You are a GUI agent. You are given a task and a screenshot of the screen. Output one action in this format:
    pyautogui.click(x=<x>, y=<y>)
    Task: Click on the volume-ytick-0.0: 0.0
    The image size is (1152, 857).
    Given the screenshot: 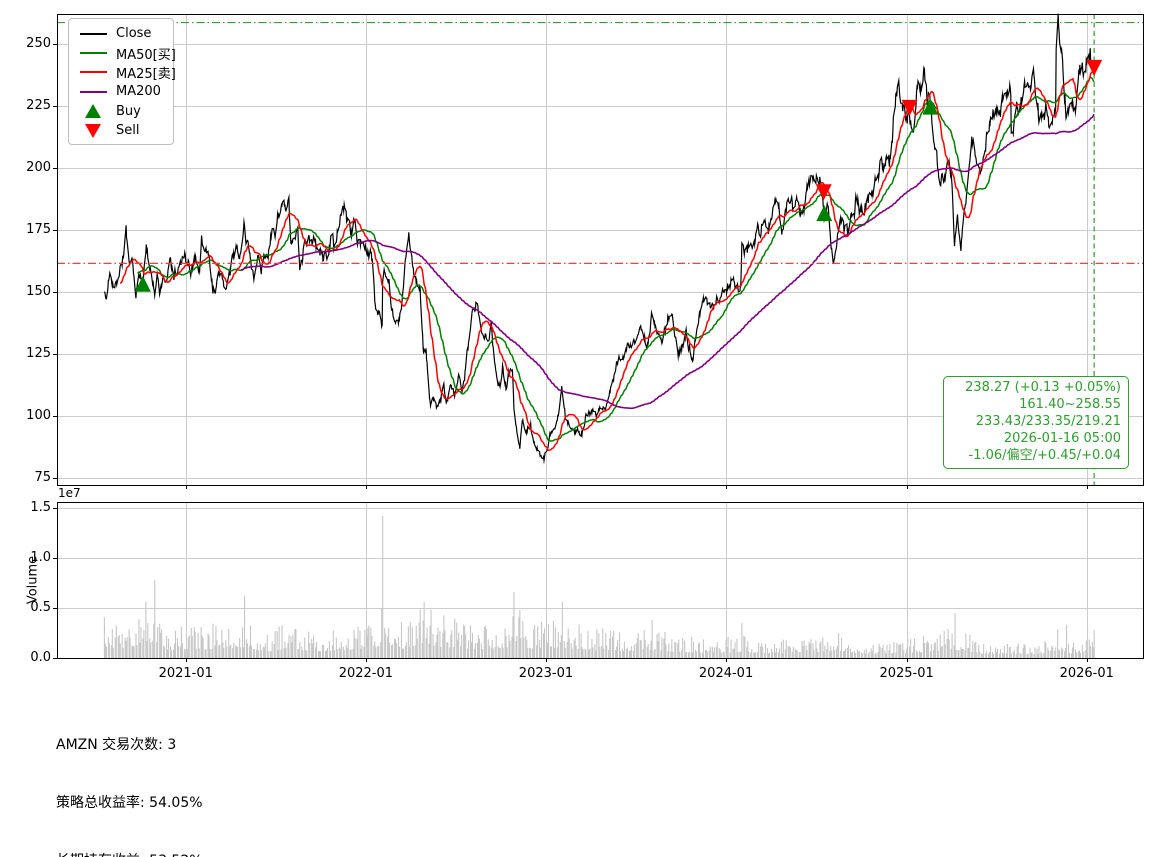 What is the action you would take?
    pyautogui.click(x=40, y=657)
    